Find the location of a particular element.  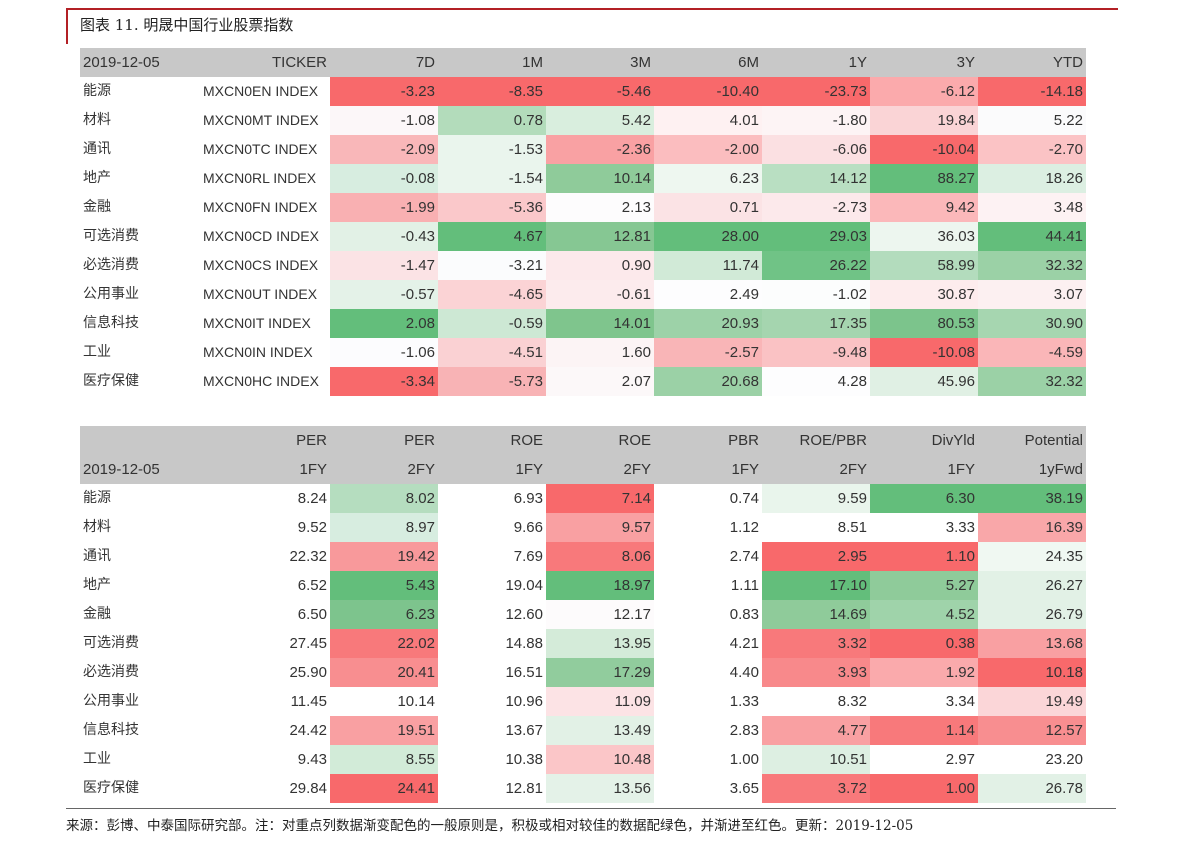

value-cell: -6.12 is located at coordinates (924, 91).